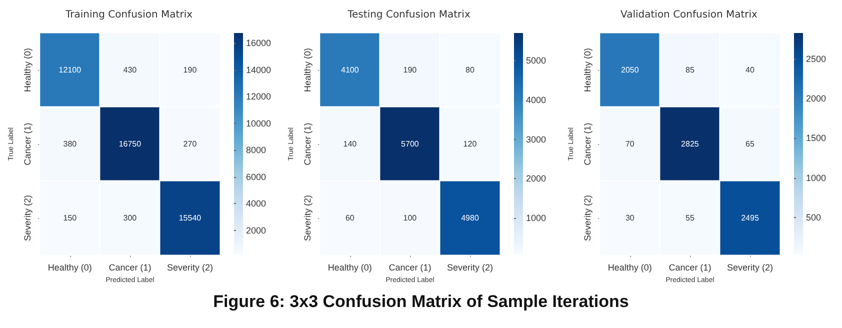 This screenshot has width=842, height=328. I want to click on data-label: 40, so click(750, 70).